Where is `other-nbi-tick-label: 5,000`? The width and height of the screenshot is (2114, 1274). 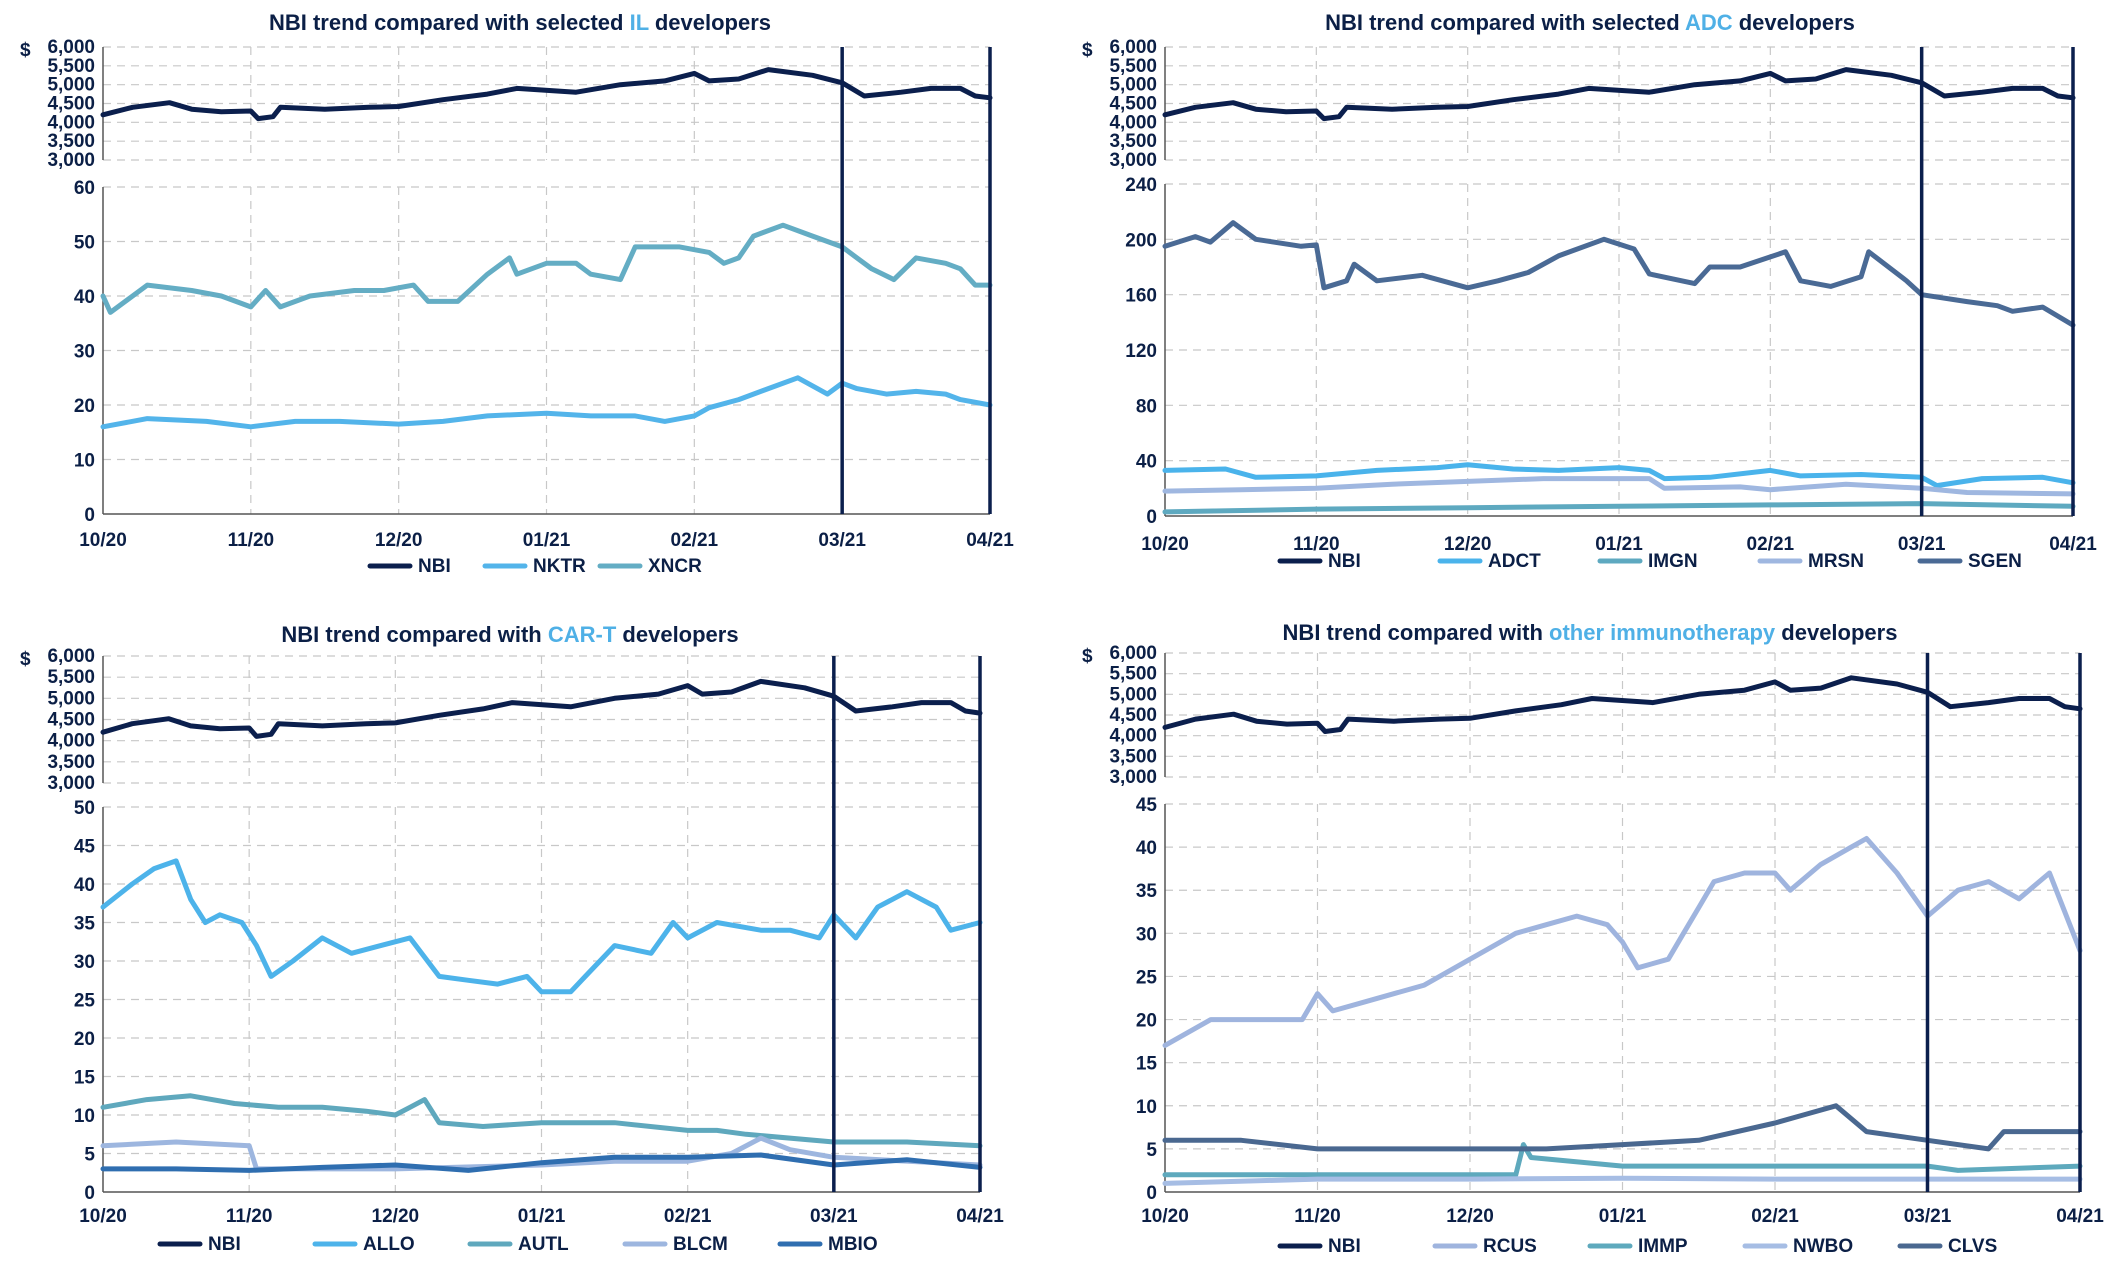
other-nbi-tick-label: 5,000 is located at coordinates (1133, 694).